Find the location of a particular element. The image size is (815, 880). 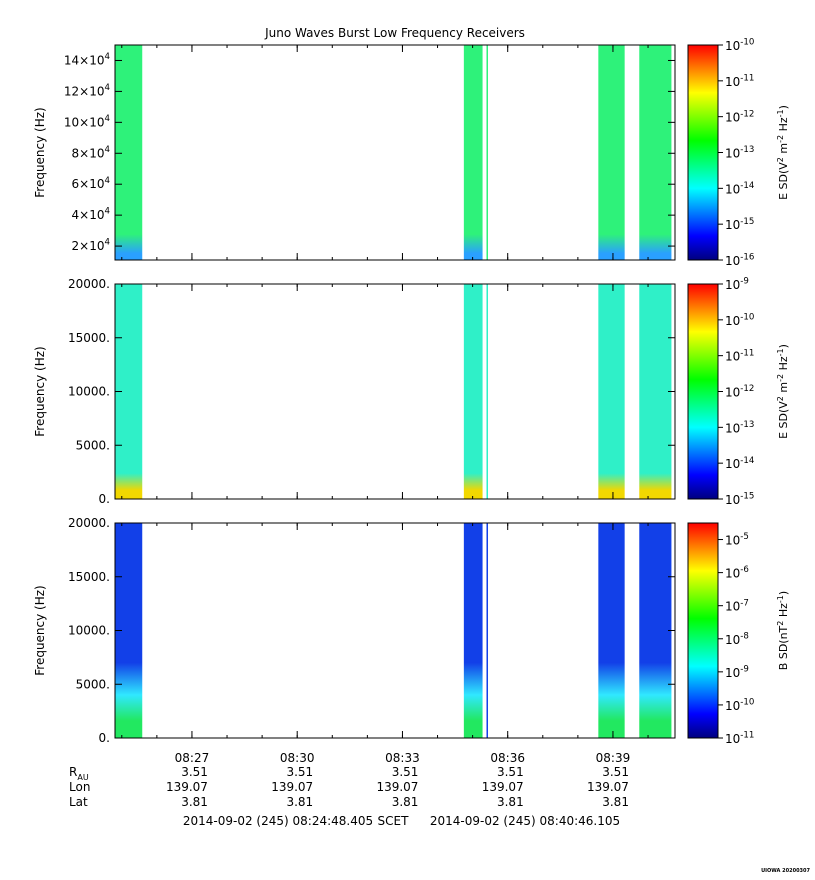

colorbar-tick-label: 10⁻¹⁶ is located at coordinates (739, 260).